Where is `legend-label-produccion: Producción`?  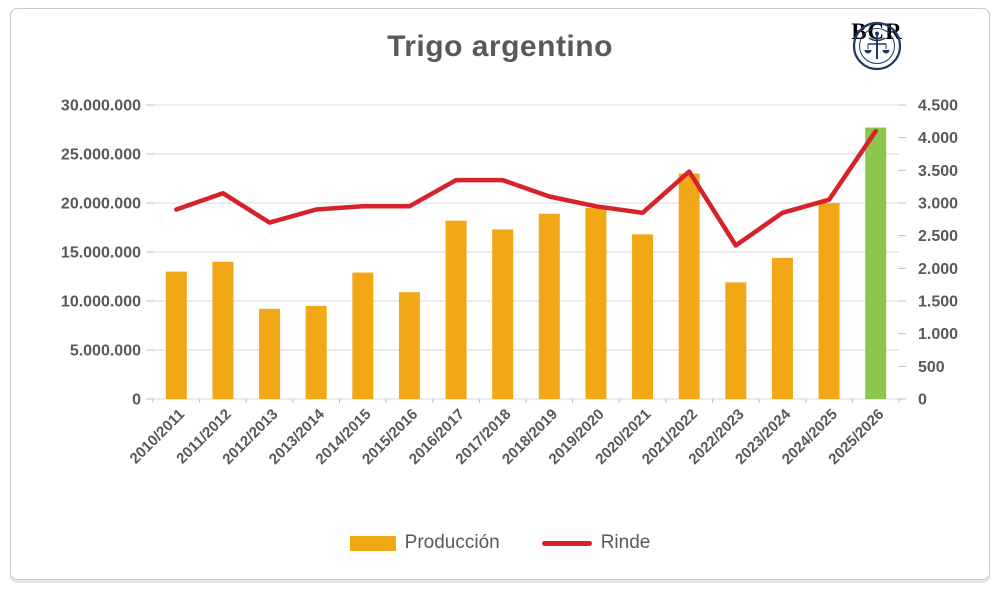 legend-label-produccion: Producción is located at coordinates (452, 542).